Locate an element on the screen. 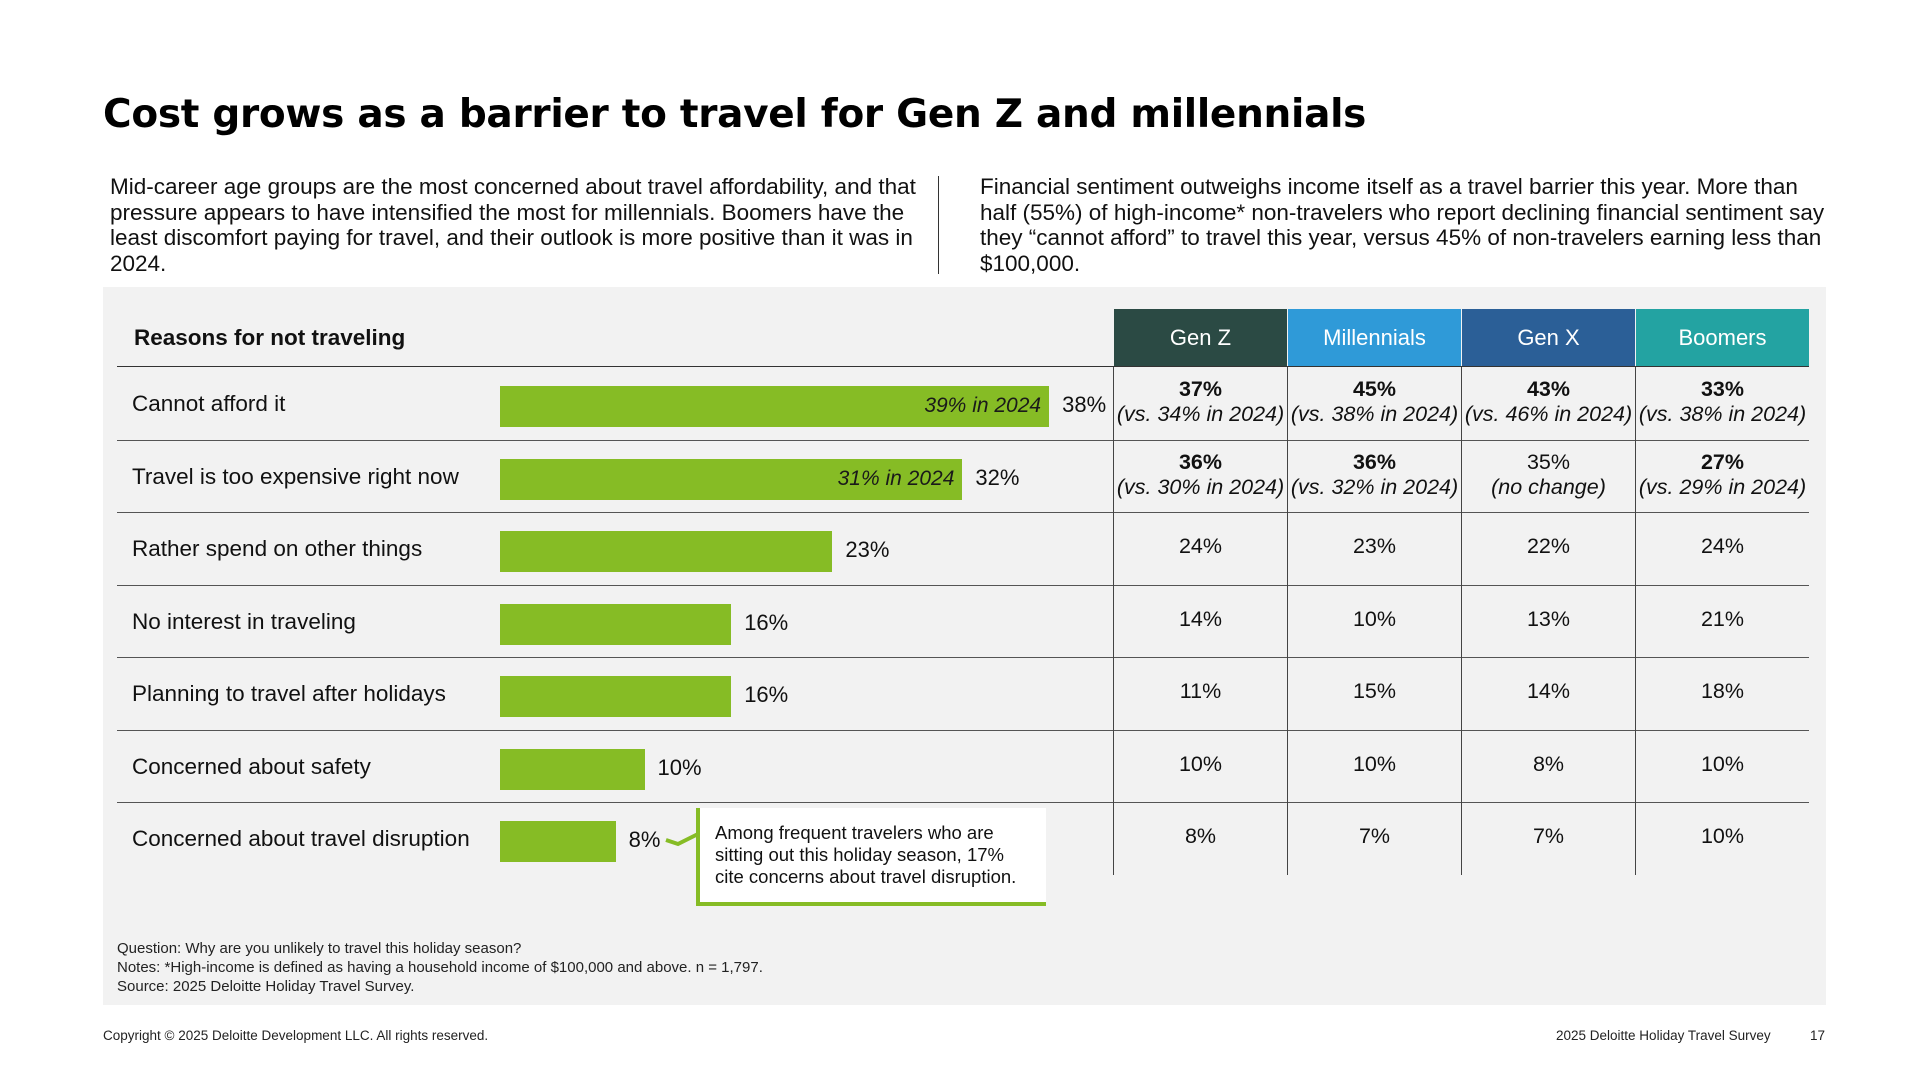  gen-cell: 15% is located at coordinates (1374, 691).